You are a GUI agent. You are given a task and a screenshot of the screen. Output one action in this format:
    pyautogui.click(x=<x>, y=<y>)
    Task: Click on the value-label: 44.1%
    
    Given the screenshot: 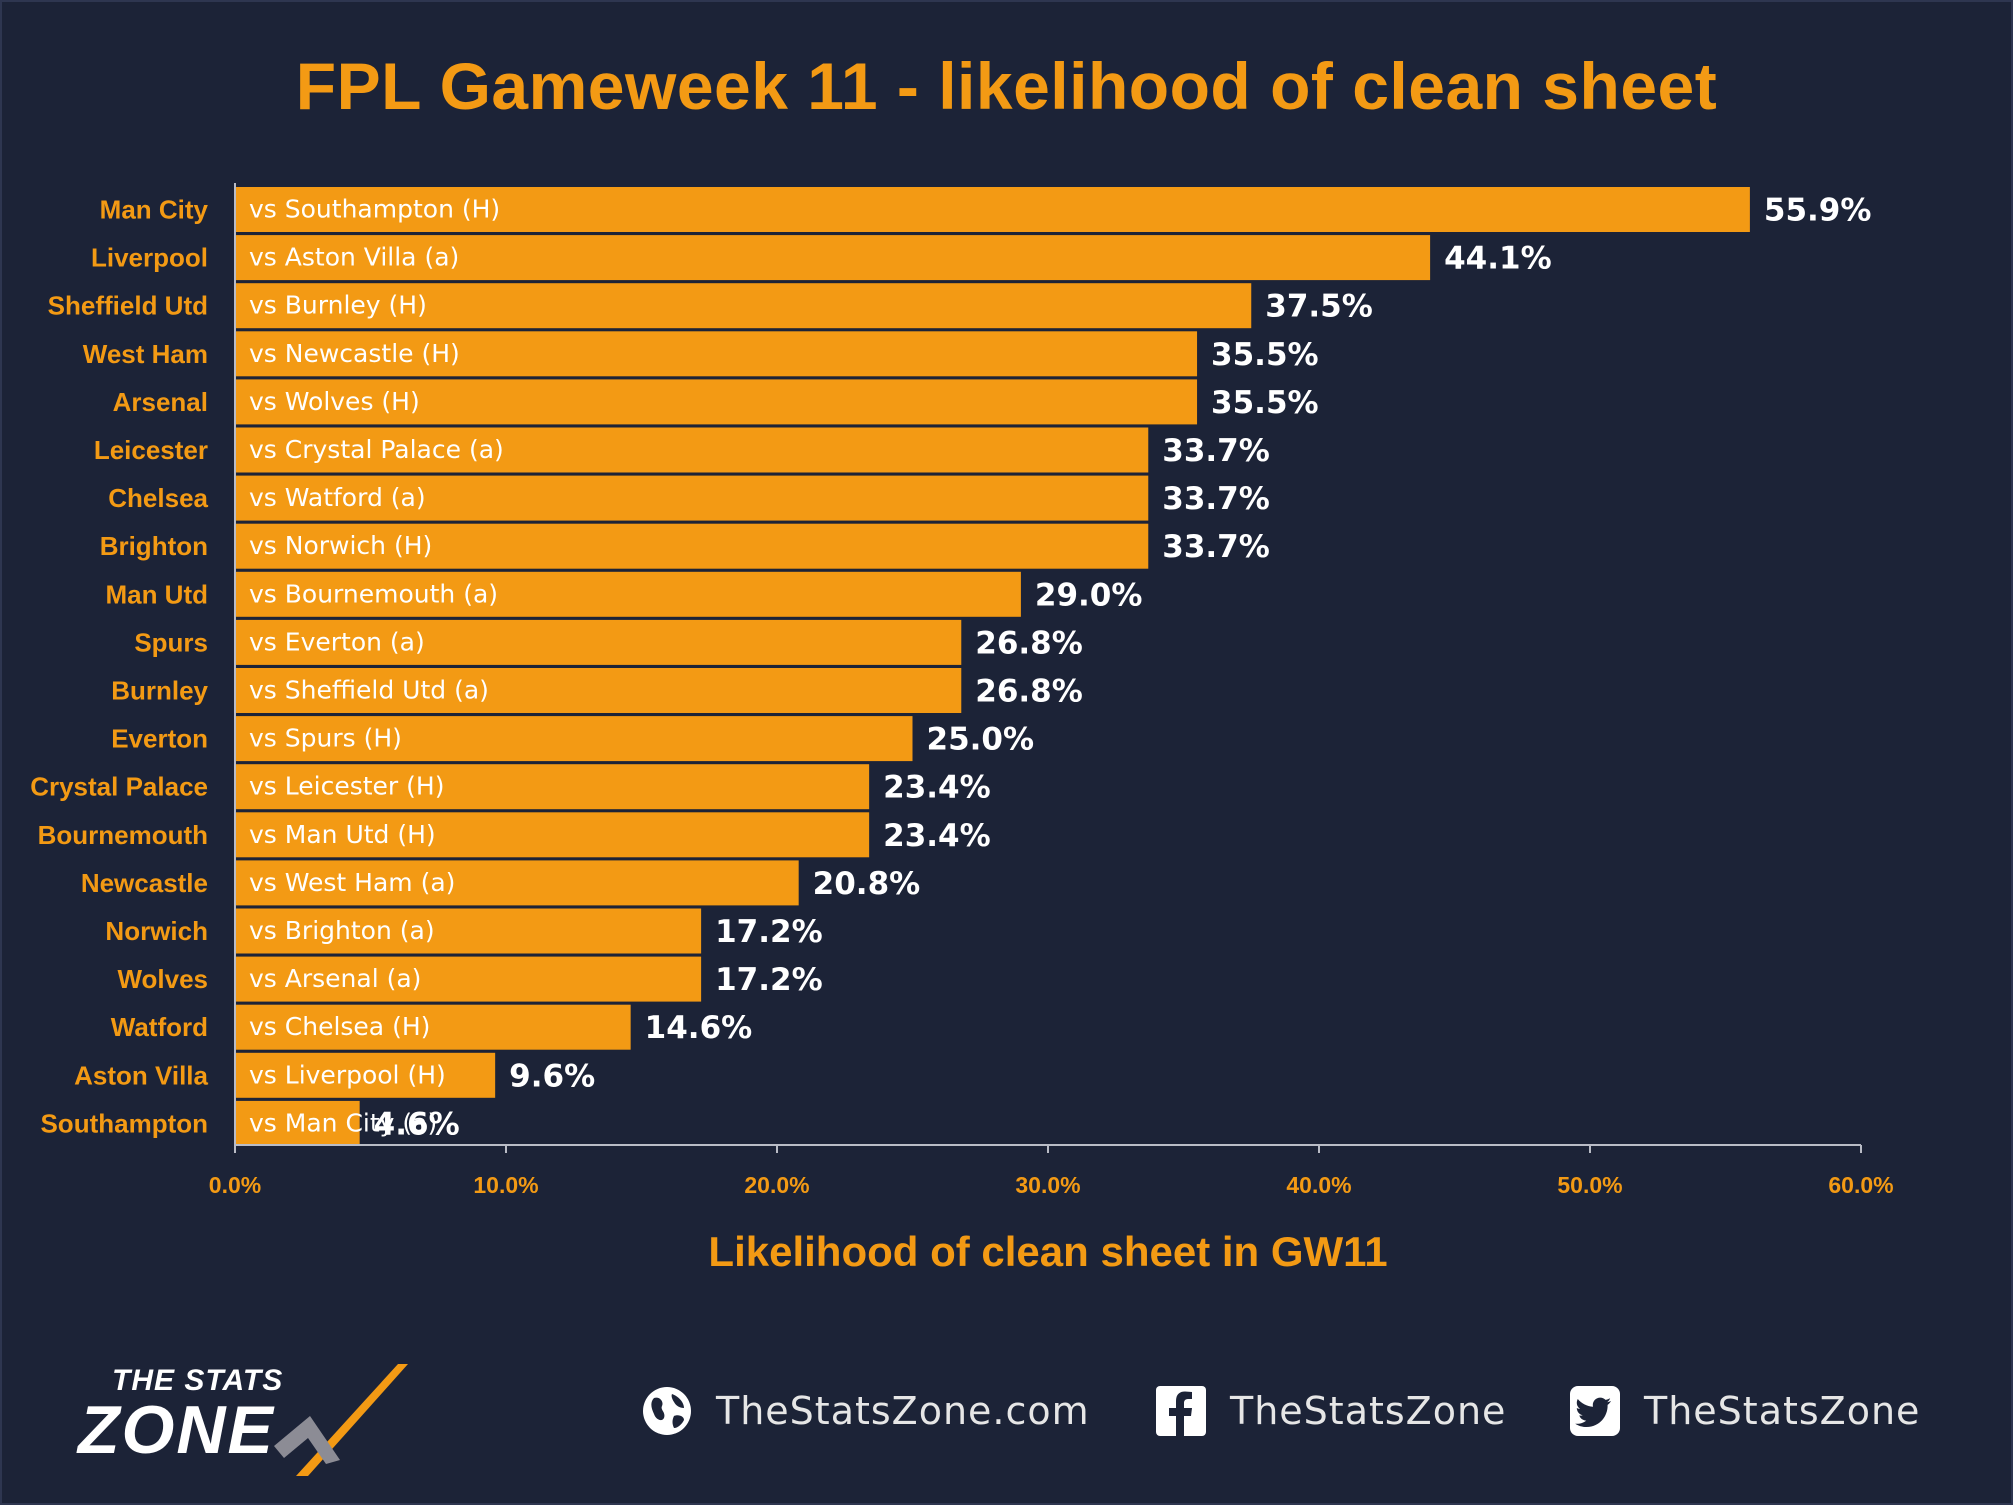 What is the action you would take?
    pyautogui.click(x=1498, y=259)
    